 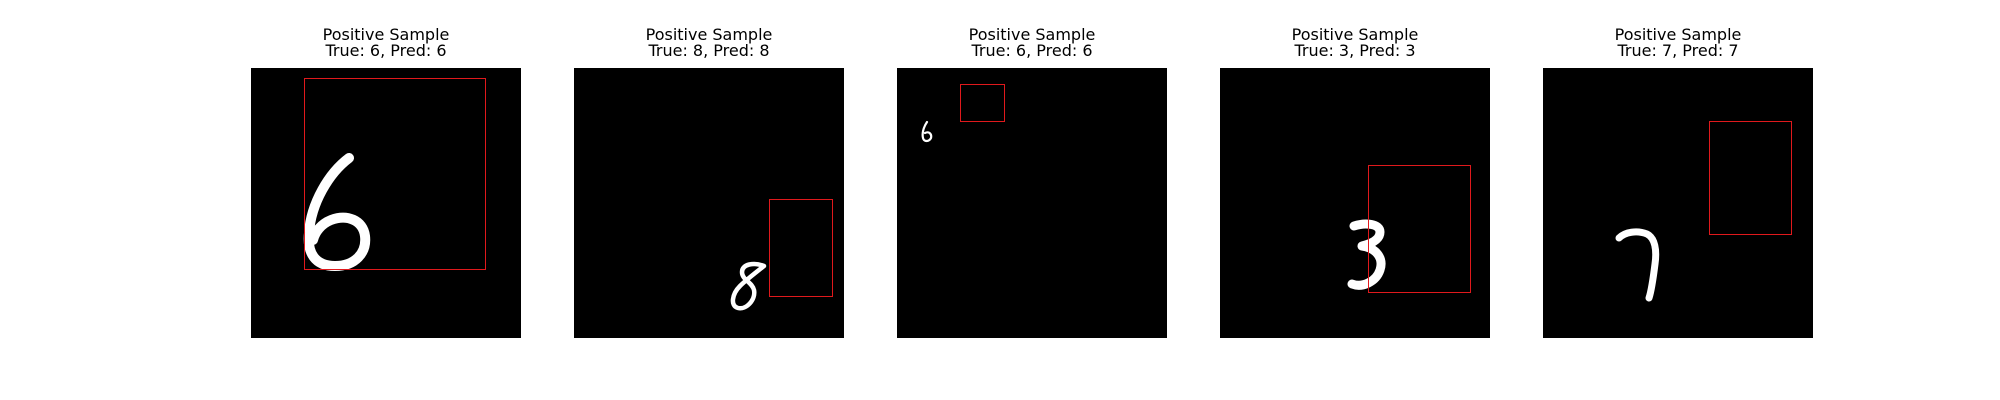 I want to click on handwritten-digit-7-icon, so click(x=1637, y=265).